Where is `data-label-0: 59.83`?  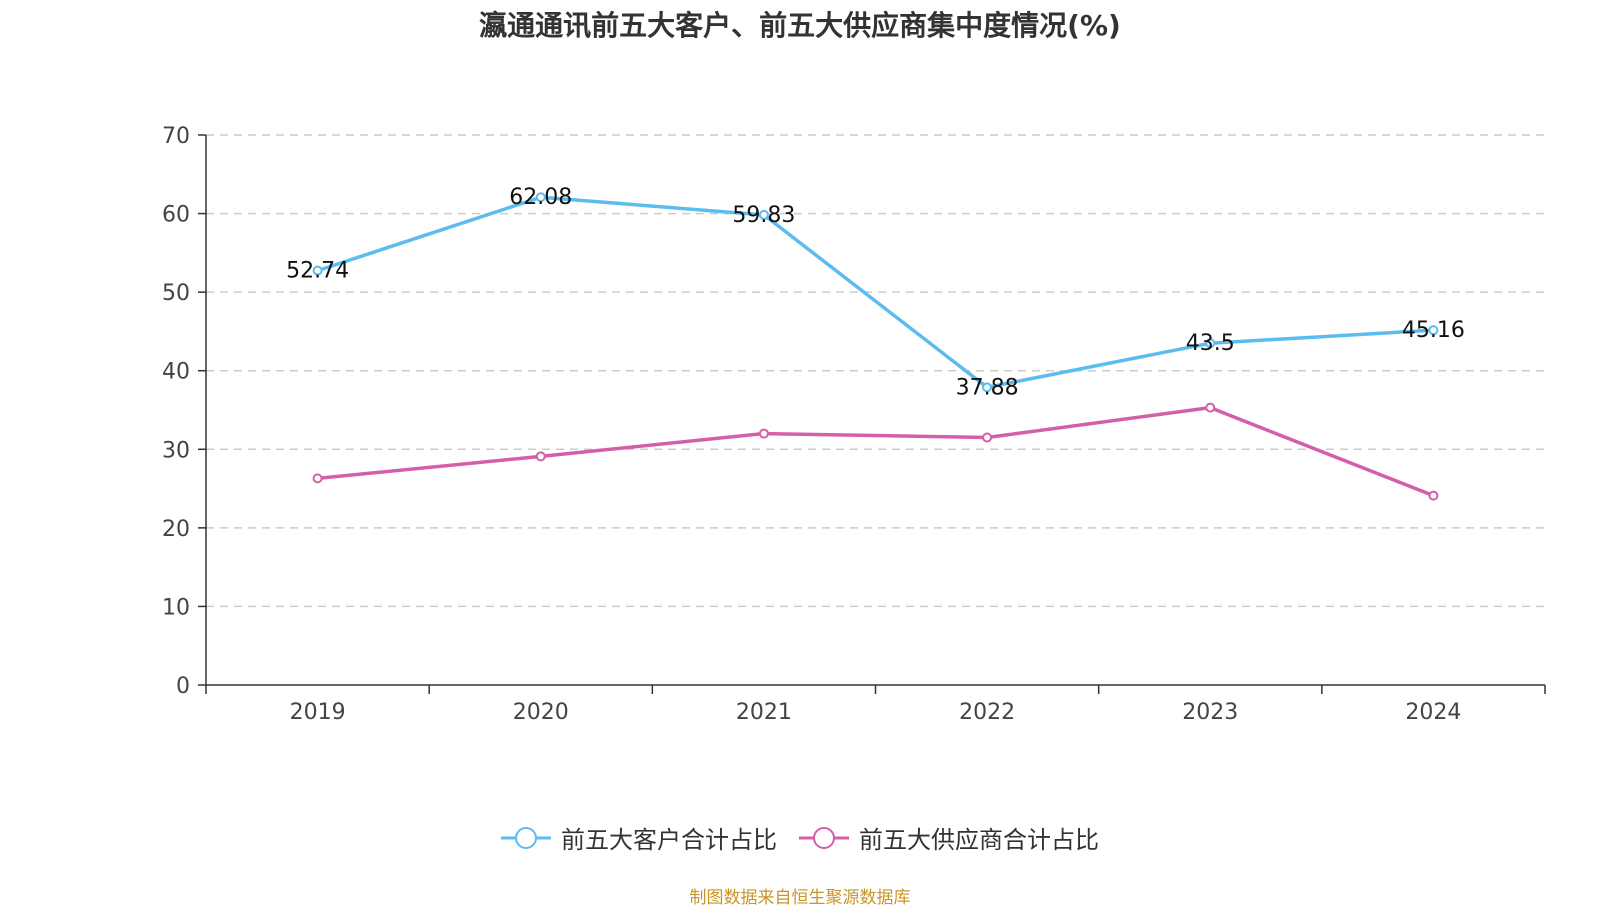 data-label-0: 59.83 is located at coordinates (763, 215).